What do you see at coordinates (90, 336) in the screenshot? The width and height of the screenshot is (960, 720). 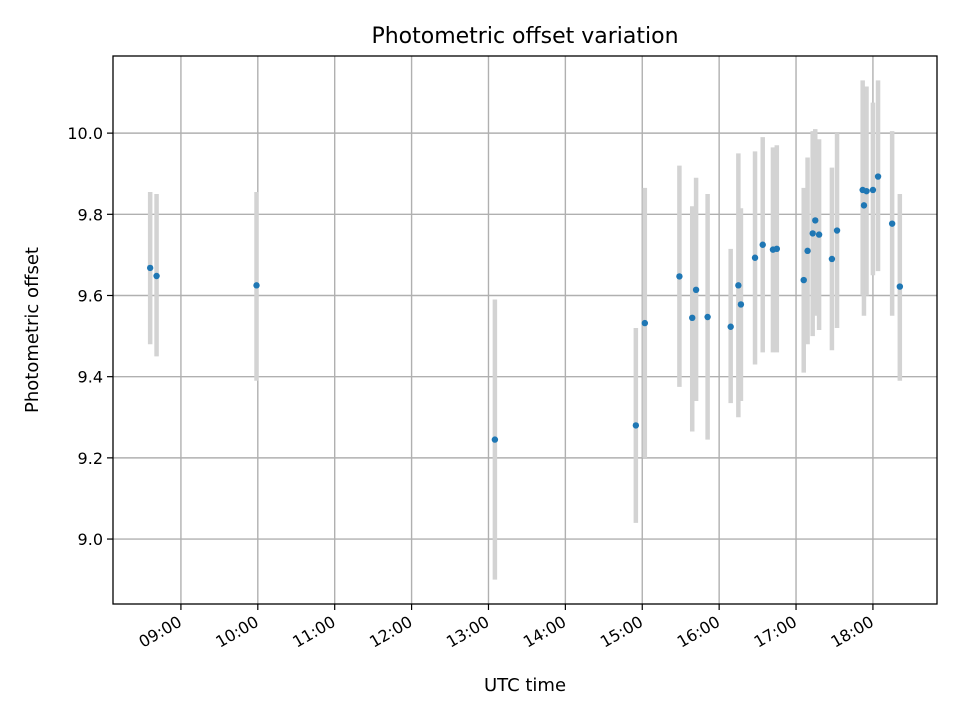 I see `y-axis: 9.0 9.2 9.4 9.6 9.8 10.0` at bounding box center [90, 336].